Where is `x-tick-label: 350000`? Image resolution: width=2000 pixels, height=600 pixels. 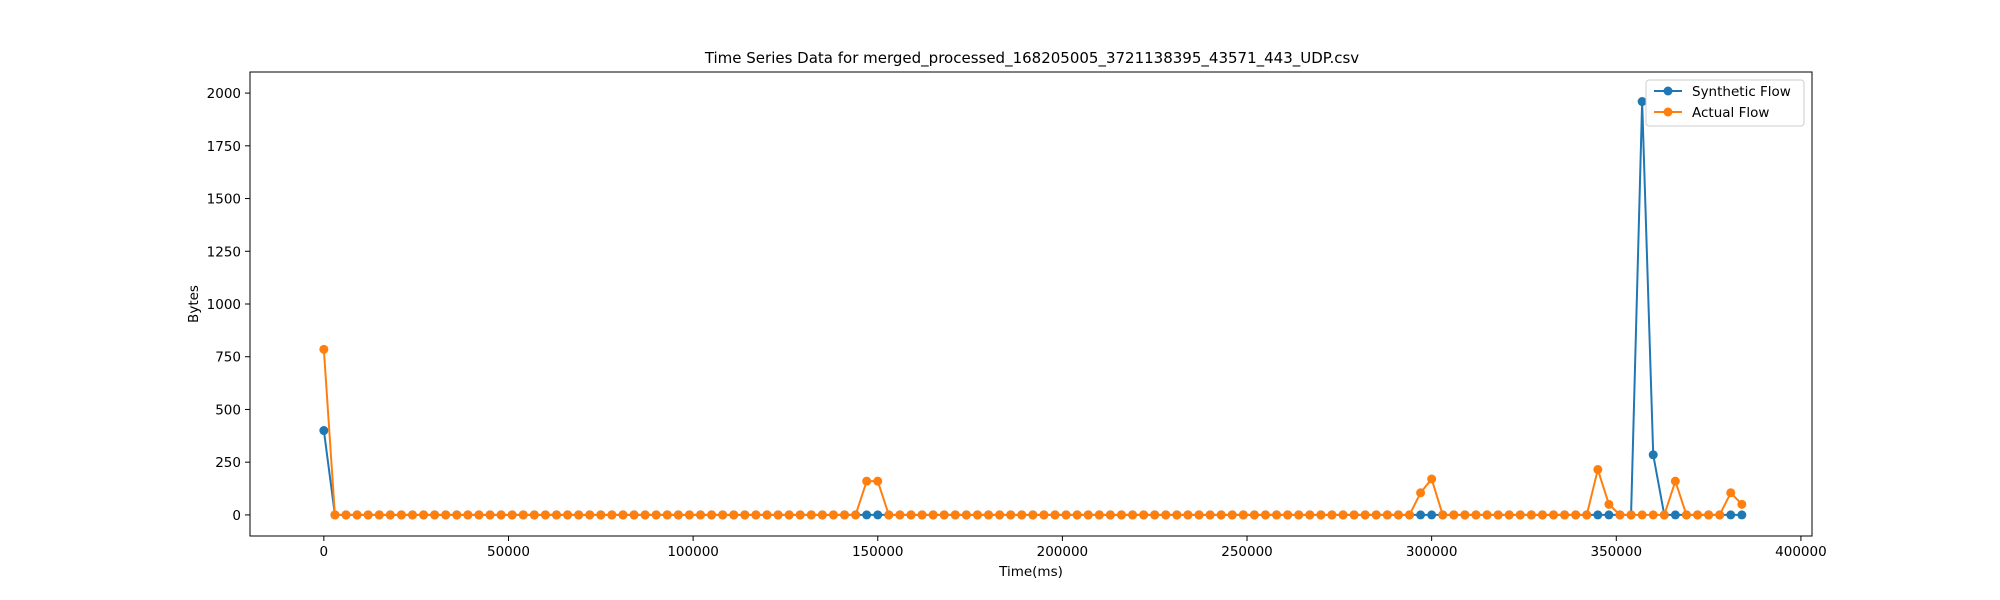 x-tick-label: 350000 is located at coordinates (1617, 552).